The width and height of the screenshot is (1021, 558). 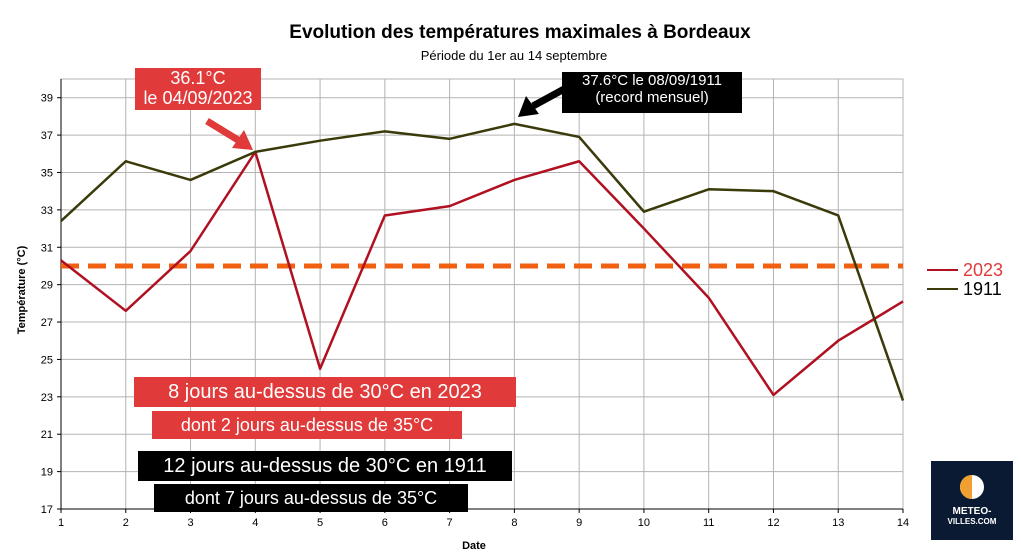 I want to click on legend: 2023 1911, so click(x=965, y=279).